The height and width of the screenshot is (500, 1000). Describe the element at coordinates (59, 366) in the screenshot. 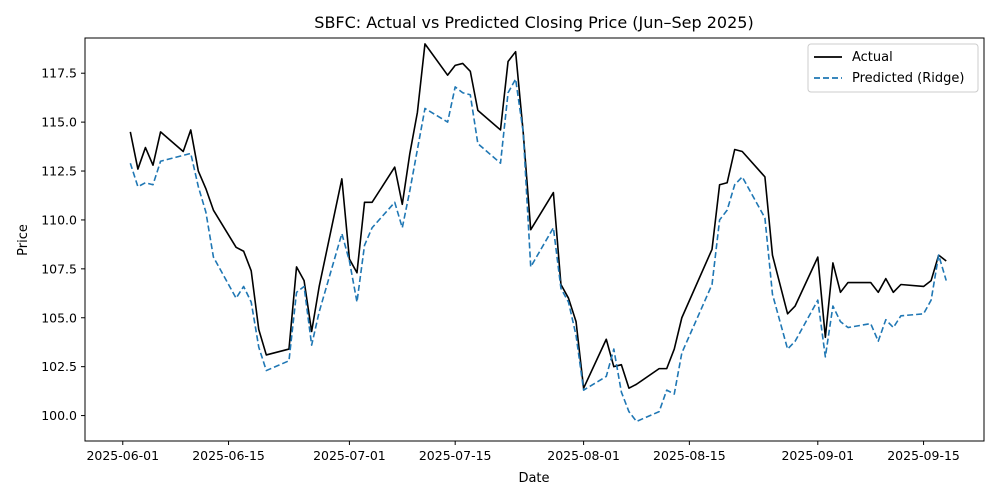

I see `y-tick-label: 102.5` at that location.